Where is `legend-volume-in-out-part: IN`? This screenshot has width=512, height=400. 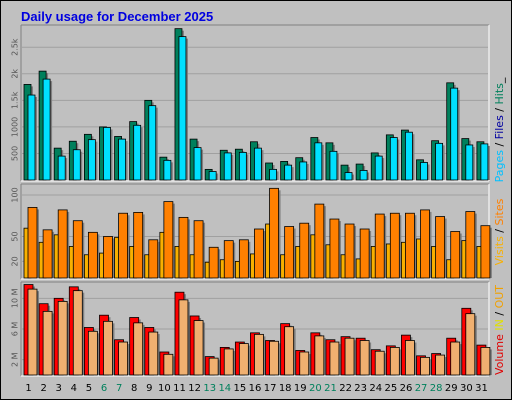 legend-volume-in-out-part: IN is located at coordinates (499, 325).